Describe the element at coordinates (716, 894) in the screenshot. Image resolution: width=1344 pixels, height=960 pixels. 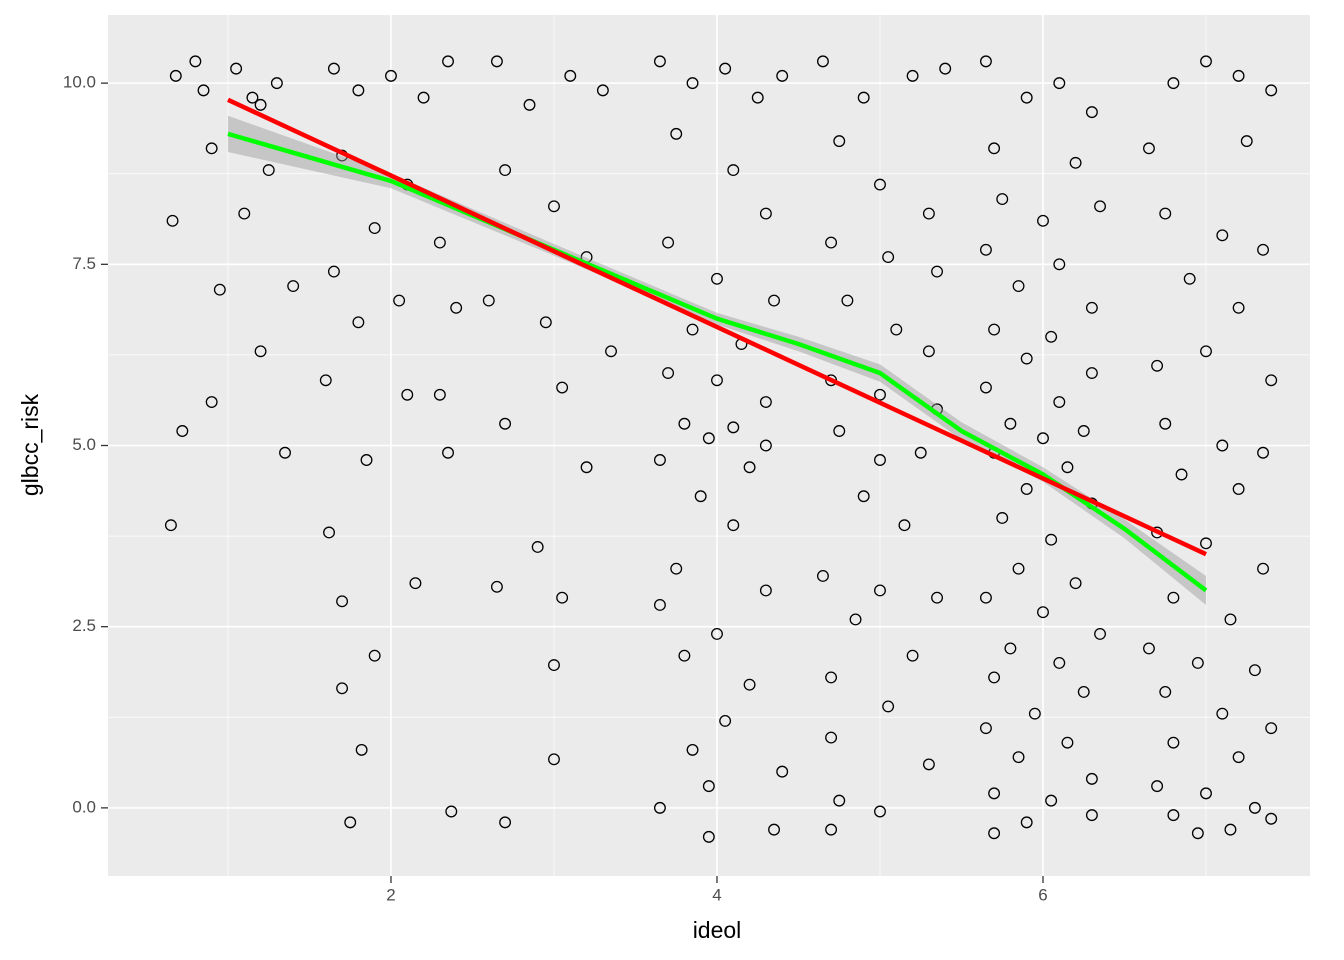
I see `x-tick-label: 4` at that location.